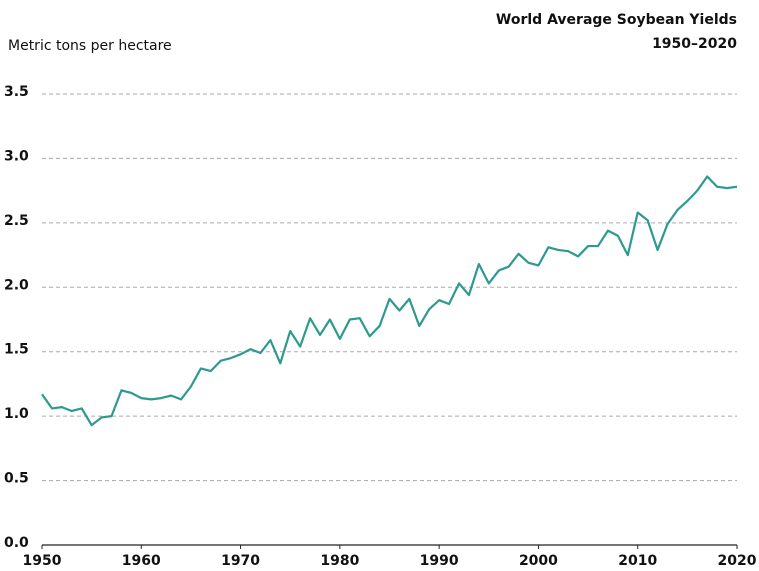 The image size is (759, 571). Describe the element at coordinates (16, 156) in the screenshot. I see `y-tick-label: 3.0` at that location.